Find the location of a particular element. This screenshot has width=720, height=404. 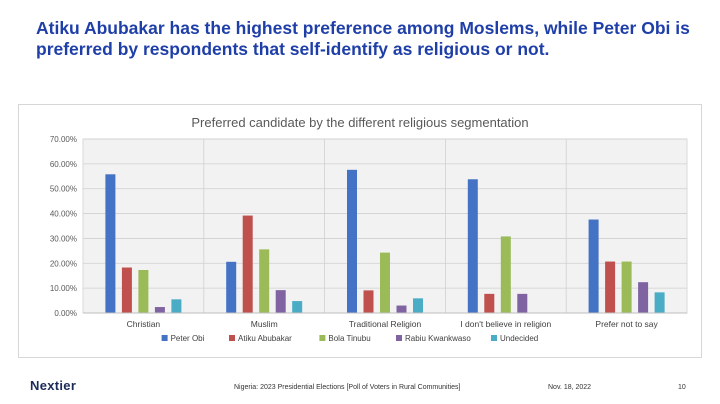

x-tick-label: Christian is located at coordinates (144, 324).